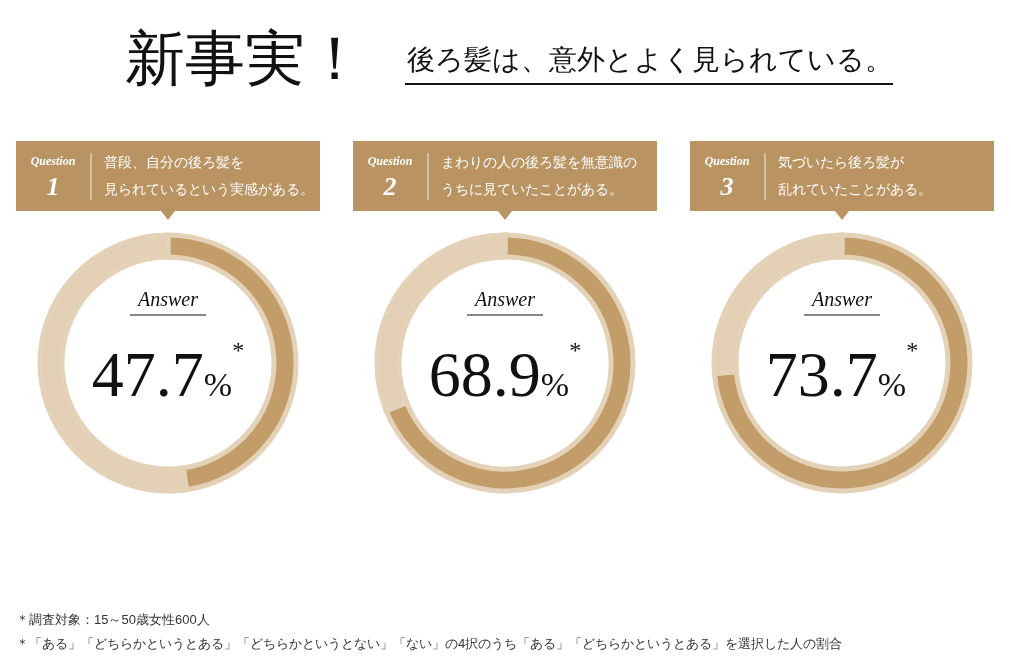 The height and width of the screenshot is (670, 1011). What do you see at coordinates (245, 59) in the screenshot?
I see `text: 新事実！` at bounding box center [245, 59].